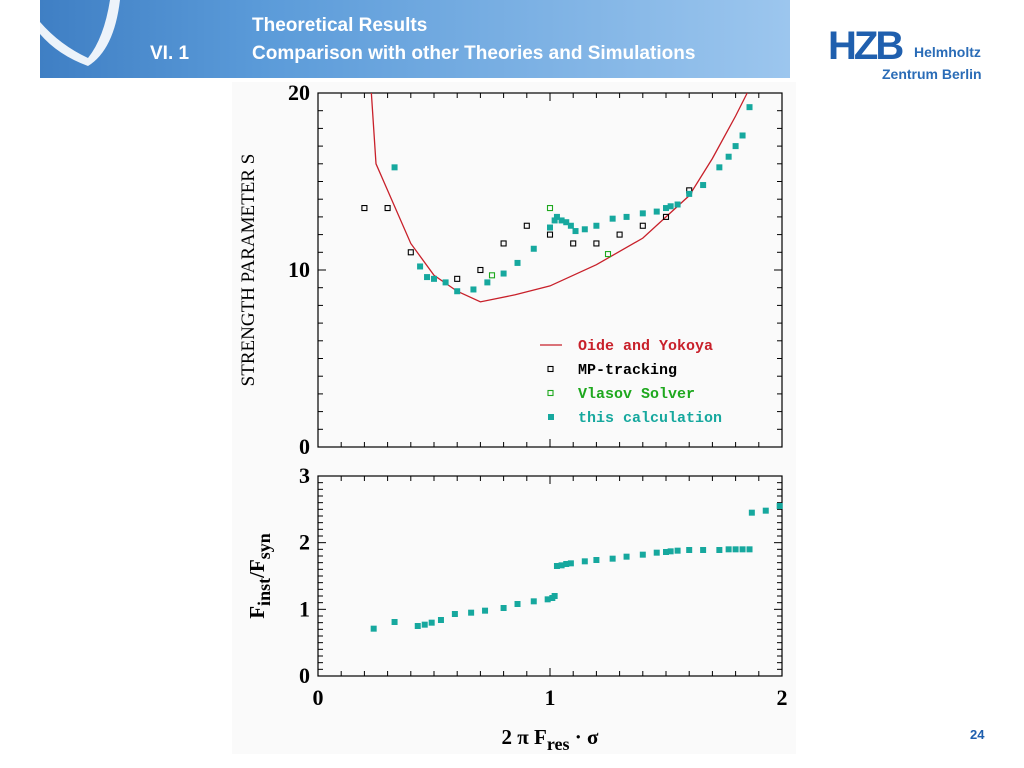 The width and height of the screenshot is (1024, 768). What do you see at coordinates (576, 567) in the screenshot?
I see `bottom-series` at bounding box center [576, 567].